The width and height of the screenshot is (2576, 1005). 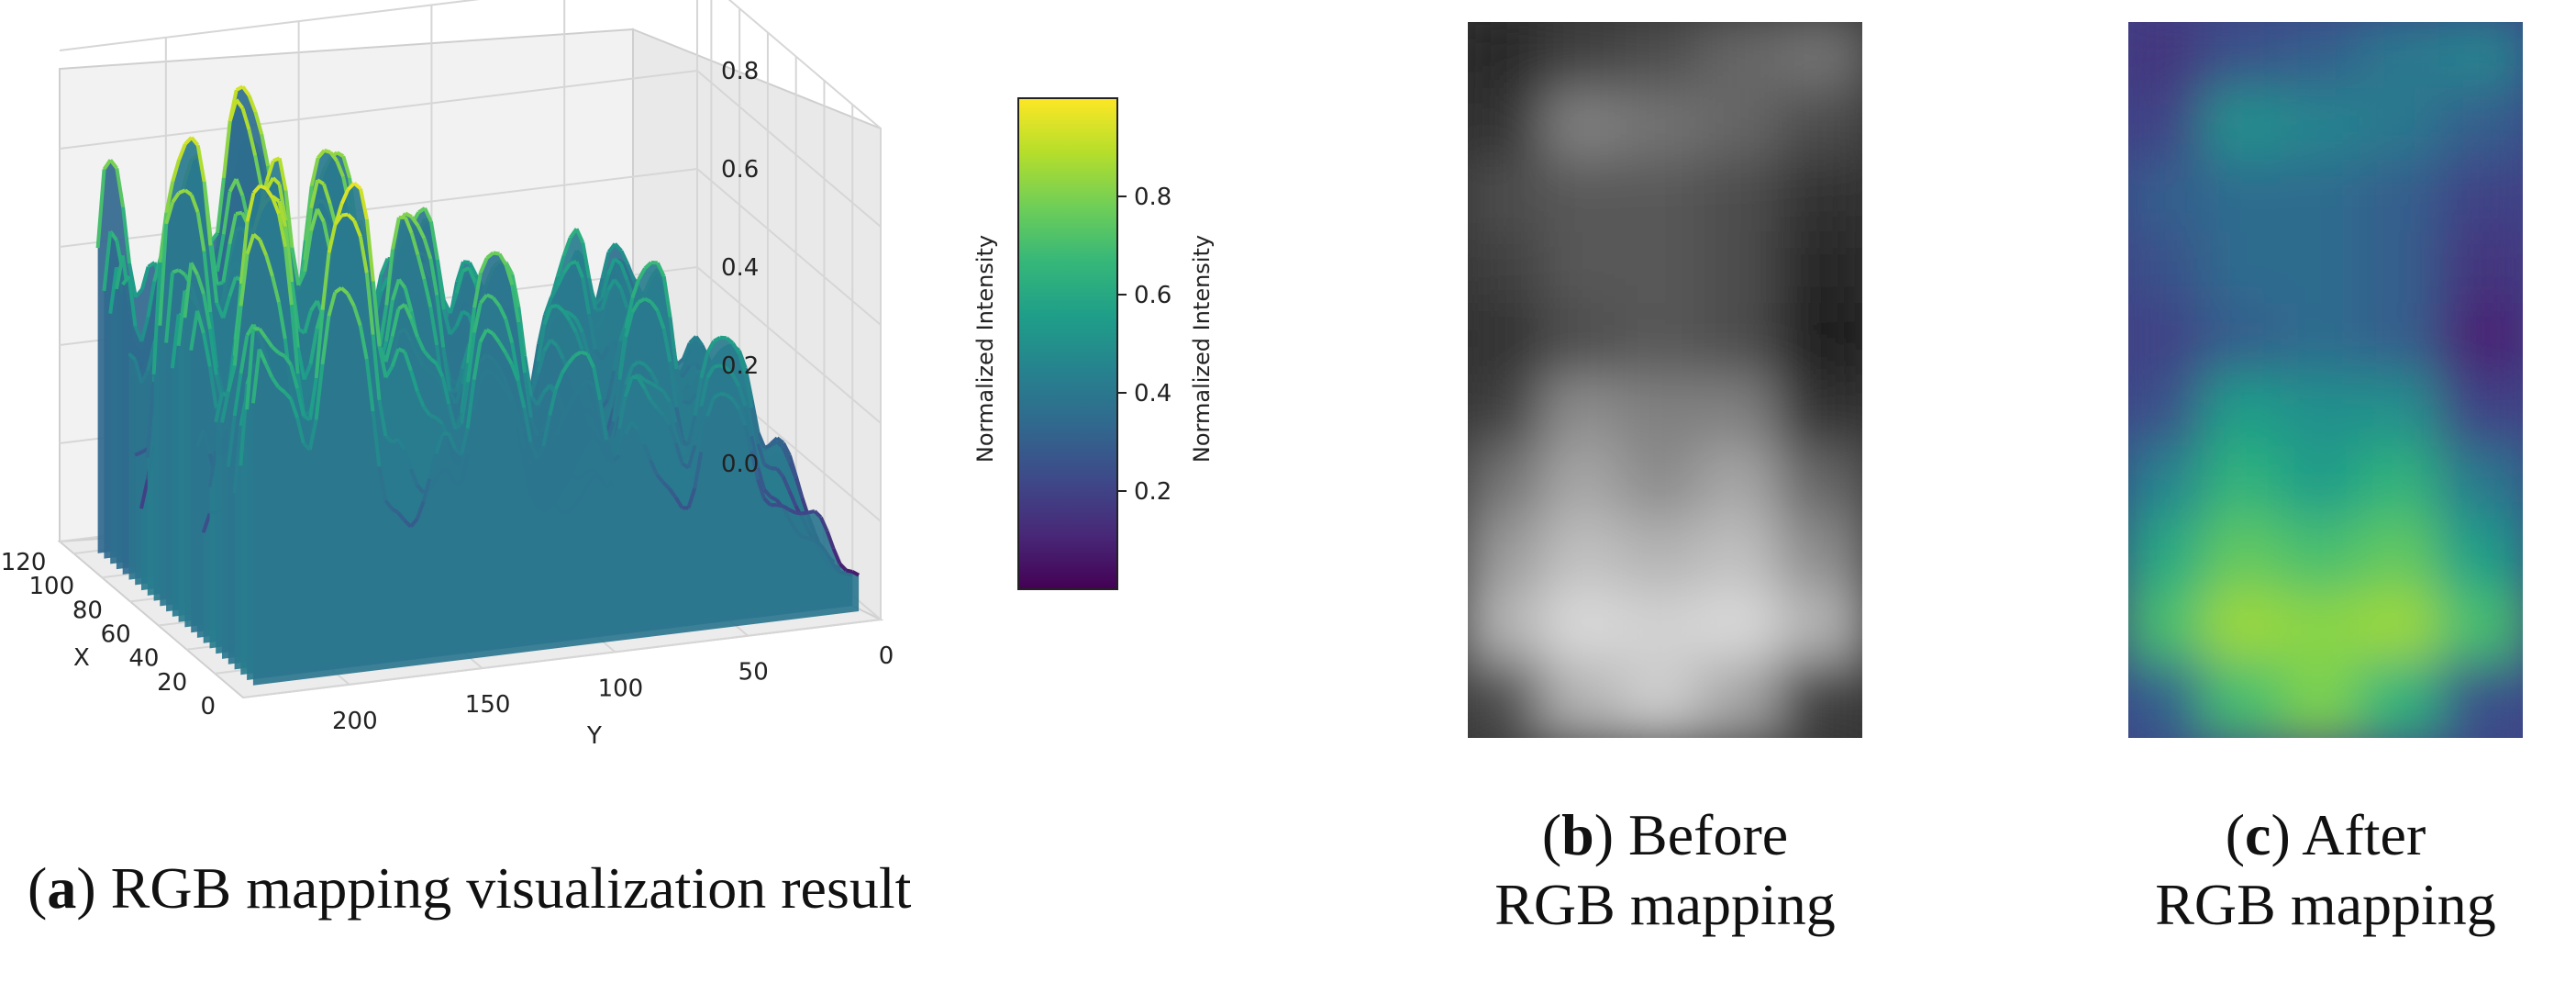 I want to click on x-tick-label: 20, so click(x=172, y=683).